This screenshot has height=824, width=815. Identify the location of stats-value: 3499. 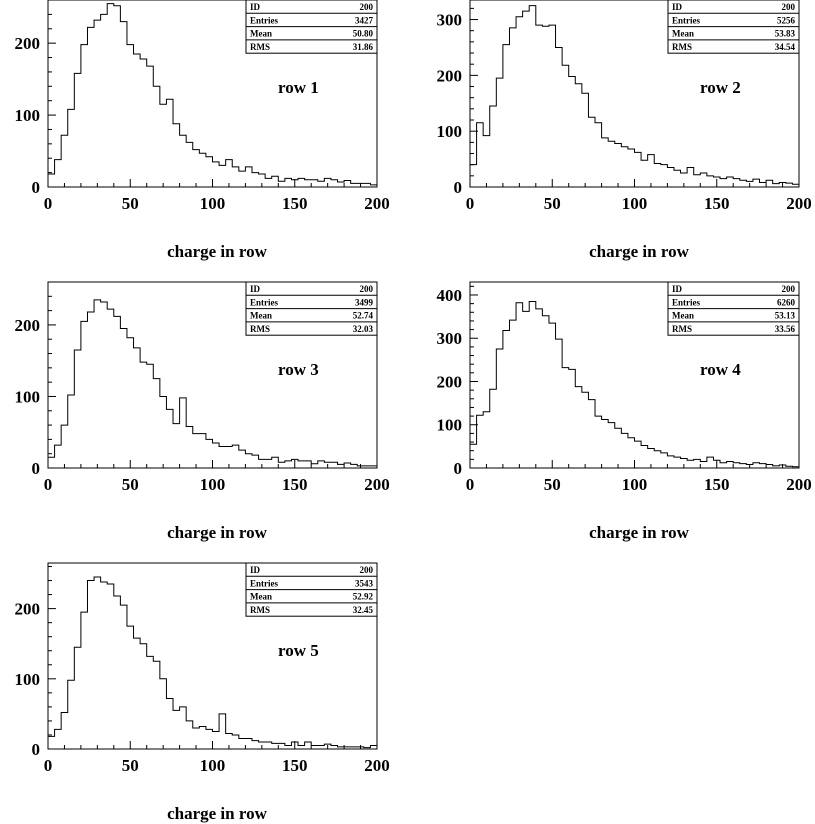
(364, 302).